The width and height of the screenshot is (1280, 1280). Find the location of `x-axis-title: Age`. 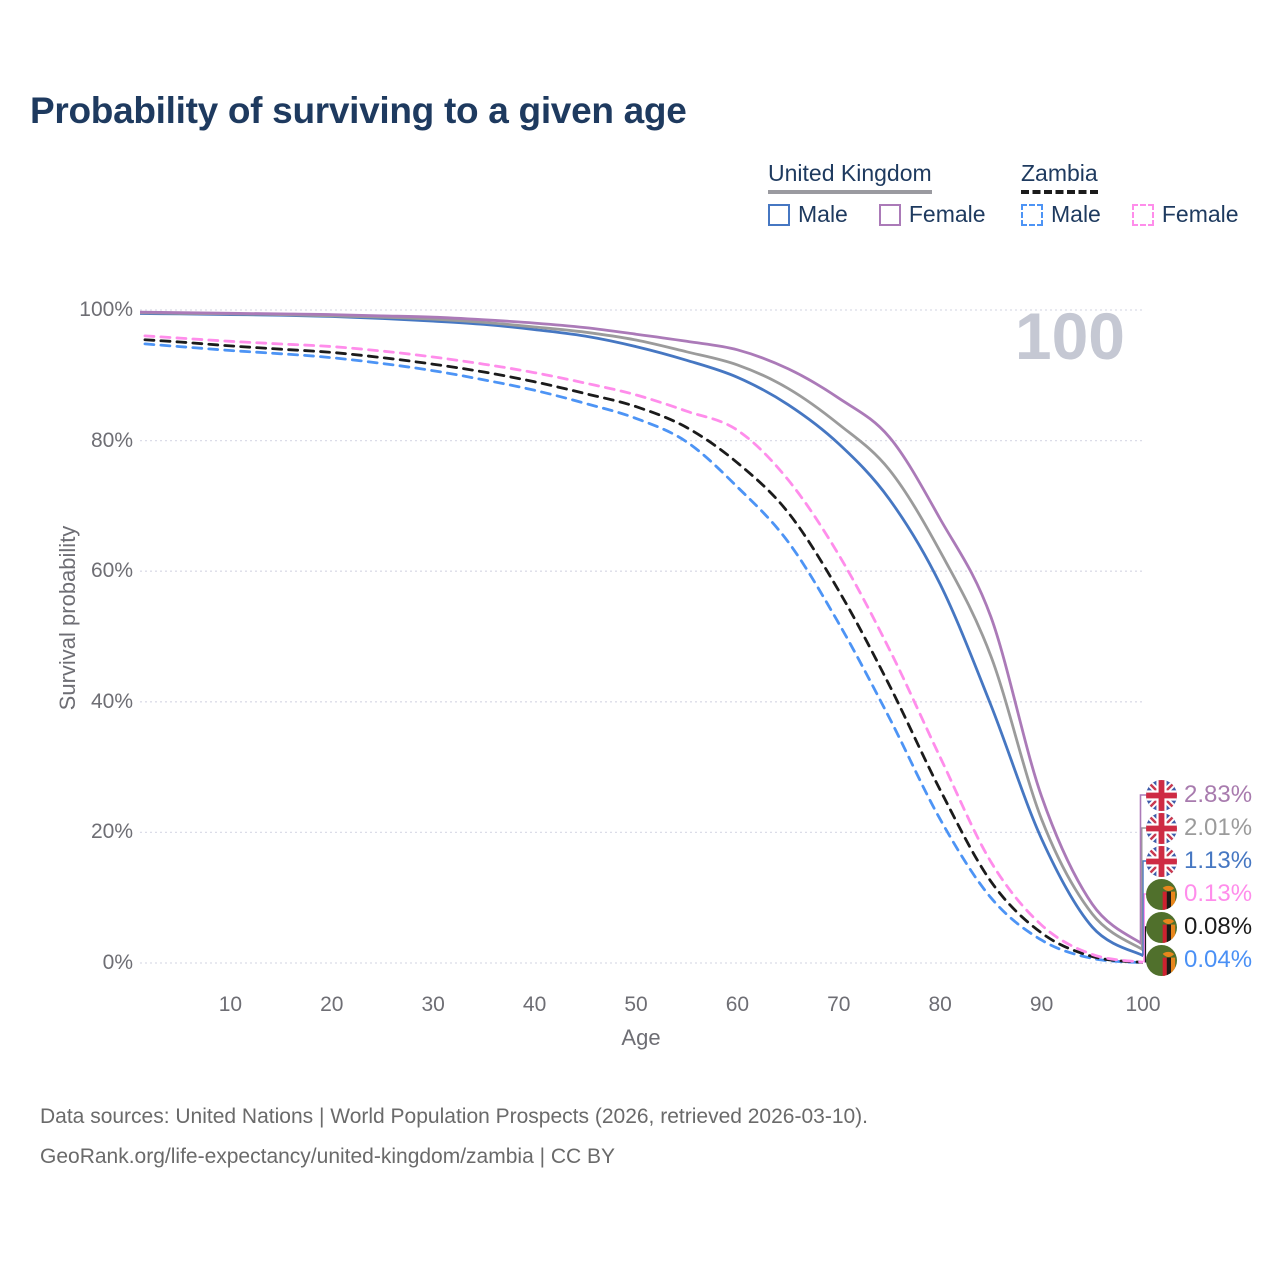

x-axis-title: Age is located at coordinates (641, 1037).